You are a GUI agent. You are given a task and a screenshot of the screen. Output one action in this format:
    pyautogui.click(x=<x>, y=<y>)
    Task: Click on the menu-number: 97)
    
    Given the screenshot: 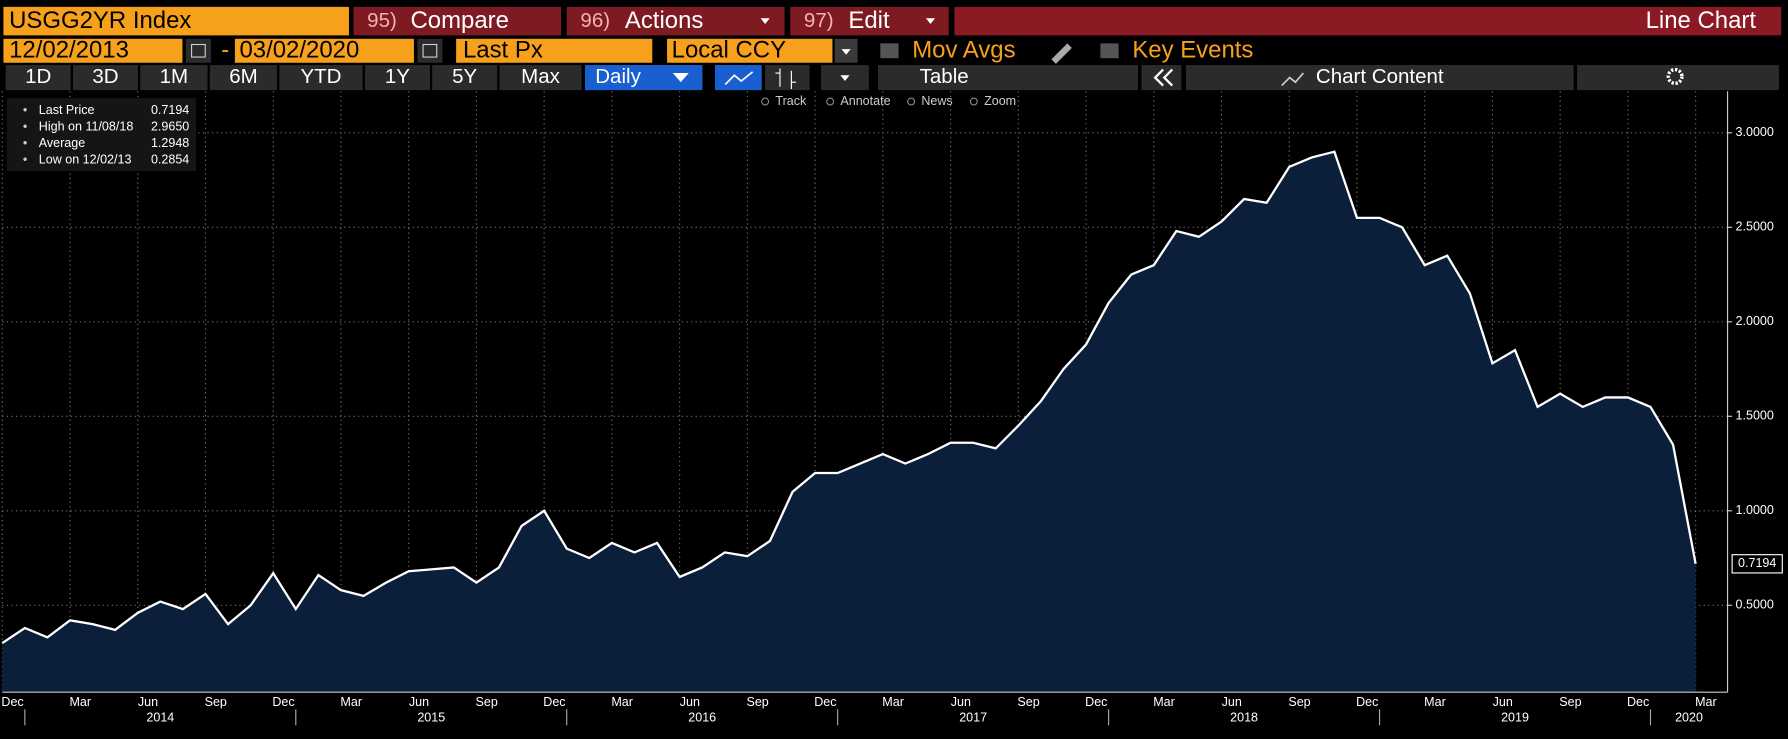 What is the action you would take?
    pyautogui.click(x=819, y=20)
    